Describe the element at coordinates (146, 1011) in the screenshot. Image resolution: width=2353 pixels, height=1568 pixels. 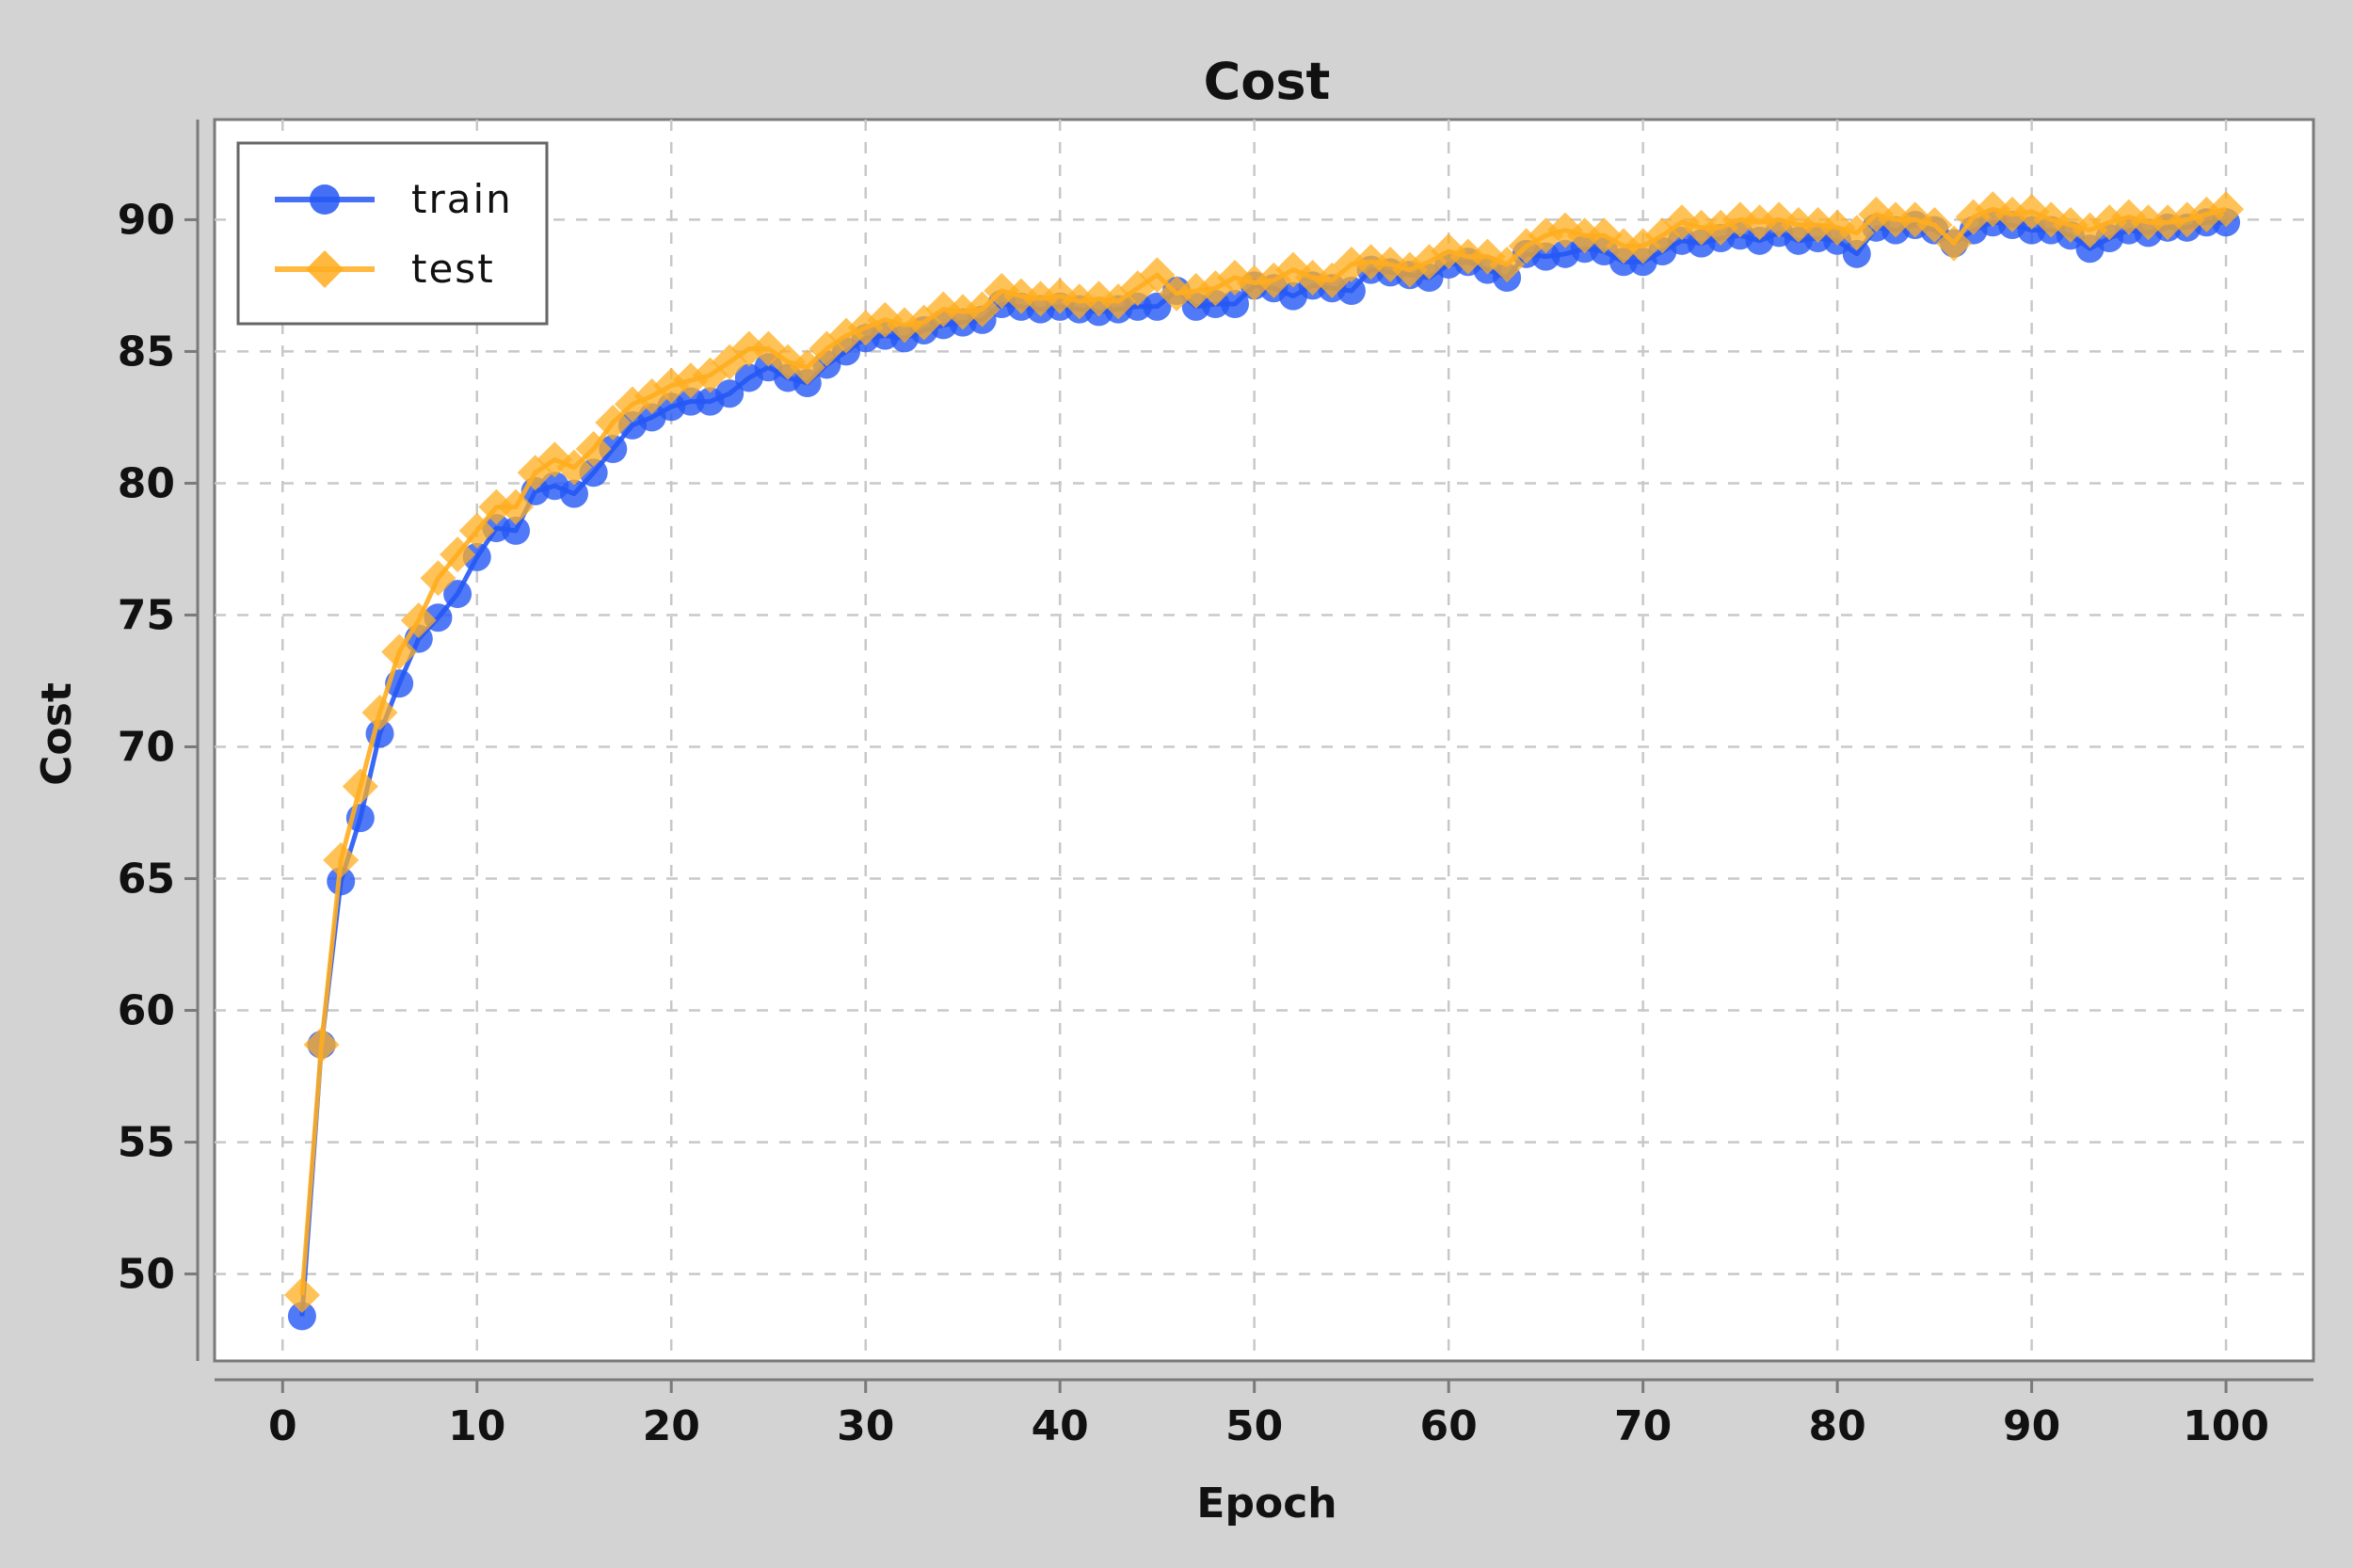
I see `y-tick-label: 60` at that location.